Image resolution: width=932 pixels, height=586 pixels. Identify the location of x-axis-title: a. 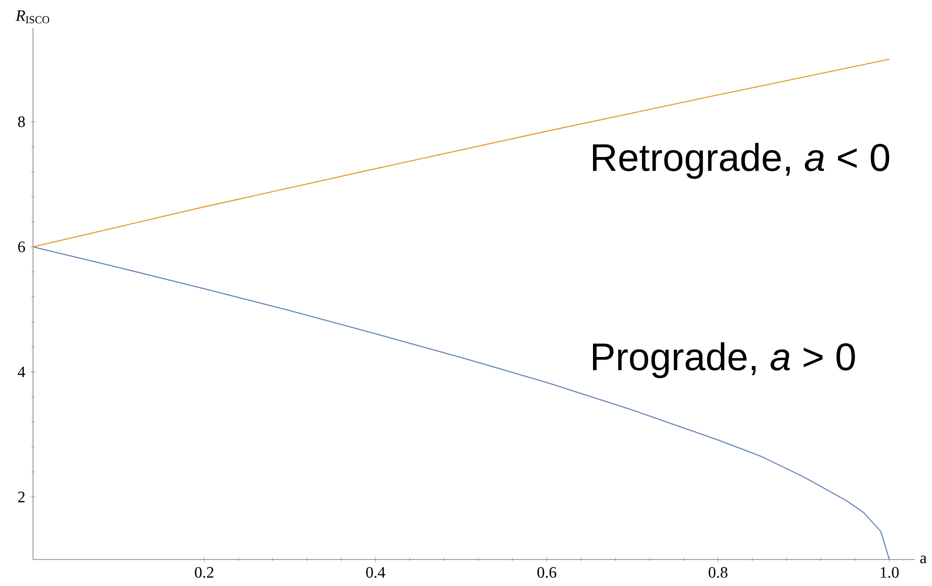
(923, 560).